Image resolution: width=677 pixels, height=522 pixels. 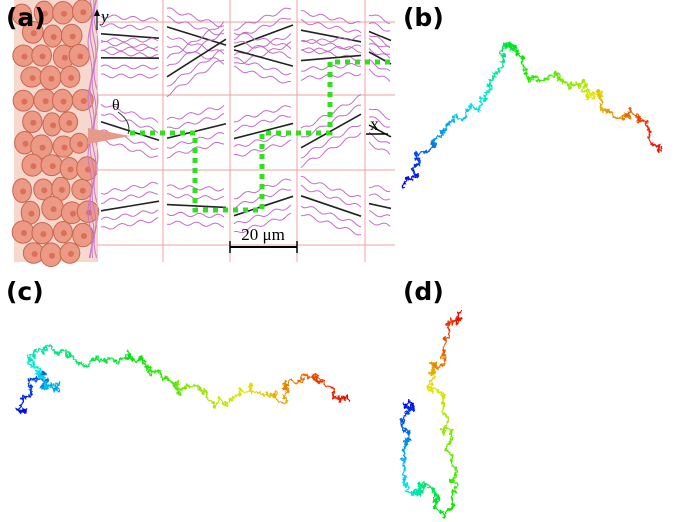 I want to click on panel-label: (c), so click(x=25, y=291).